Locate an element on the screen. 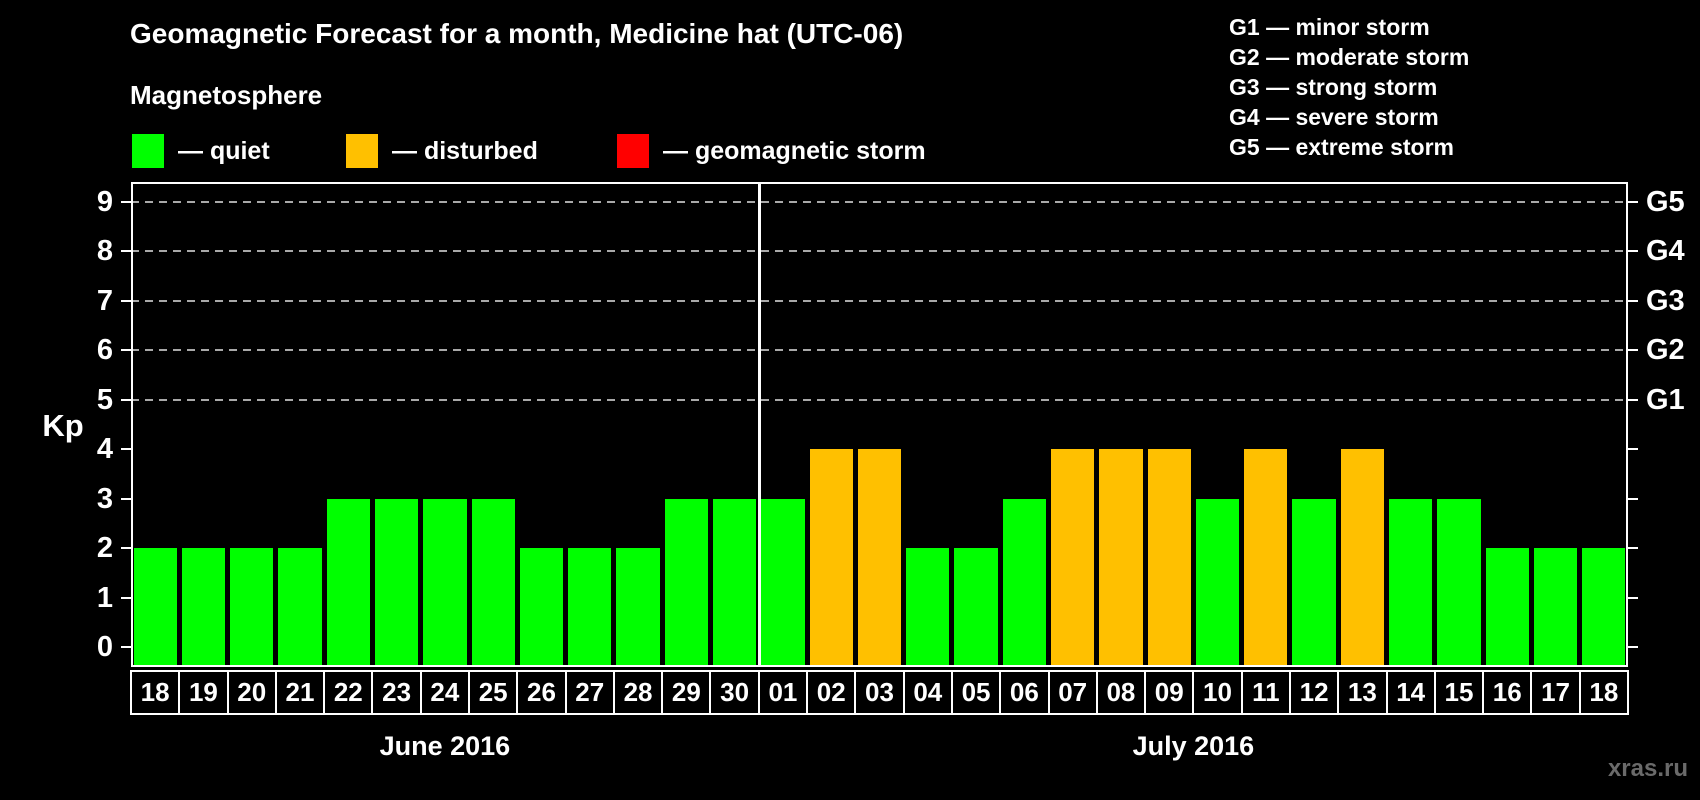 The width and height of the screenshot is (1700, 800). day-label-cell: 24 is located at coordinates (445, 692).